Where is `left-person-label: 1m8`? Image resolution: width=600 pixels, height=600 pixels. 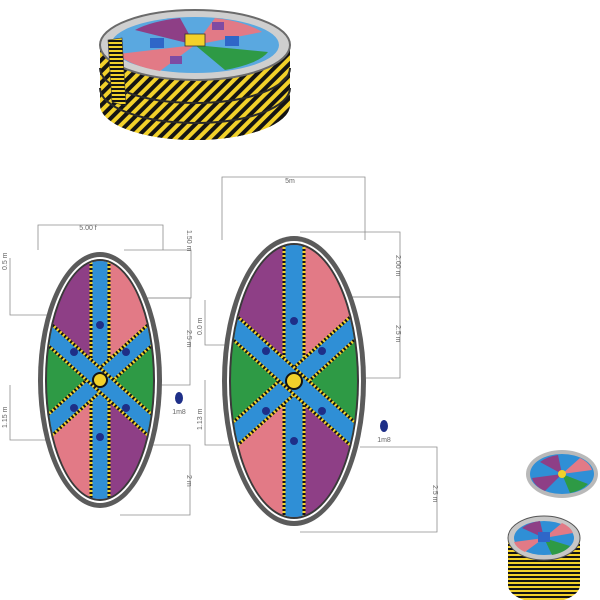
left-person-label: 1m8 is located at coordinates (179, 412).